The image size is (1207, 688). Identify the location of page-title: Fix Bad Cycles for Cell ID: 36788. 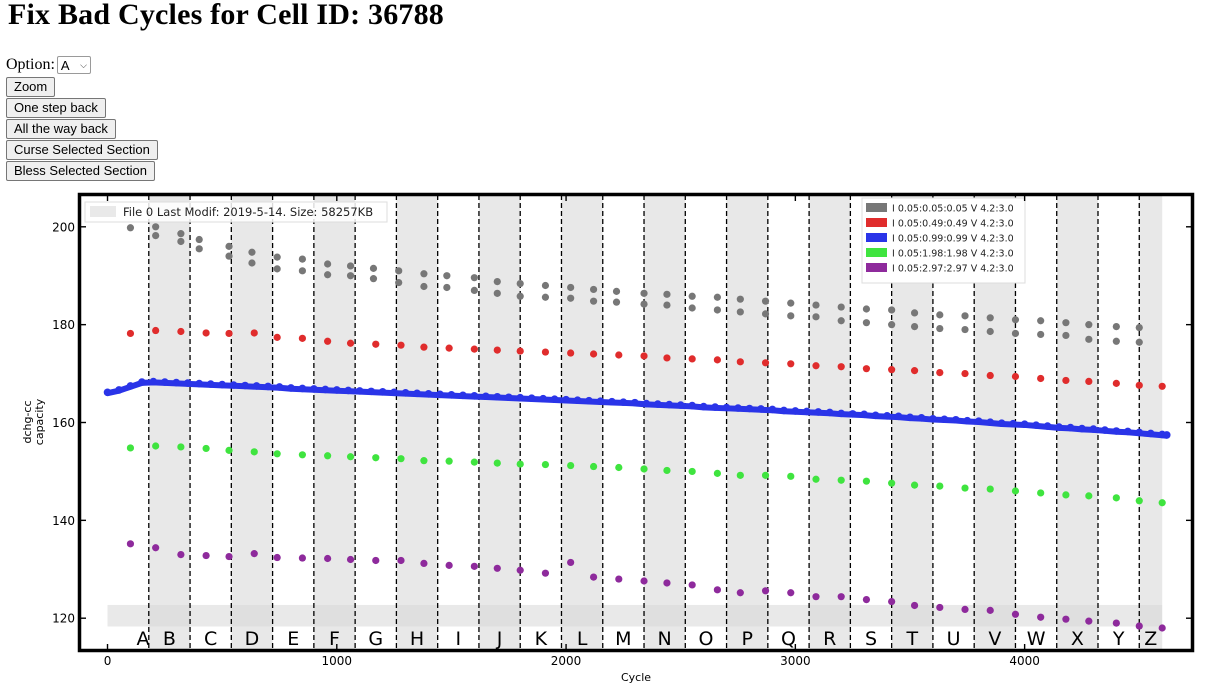
(226, 15).